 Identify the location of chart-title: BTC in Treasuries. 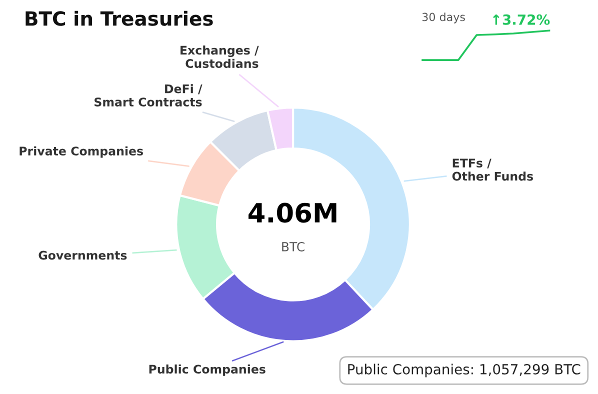
(119, 18).